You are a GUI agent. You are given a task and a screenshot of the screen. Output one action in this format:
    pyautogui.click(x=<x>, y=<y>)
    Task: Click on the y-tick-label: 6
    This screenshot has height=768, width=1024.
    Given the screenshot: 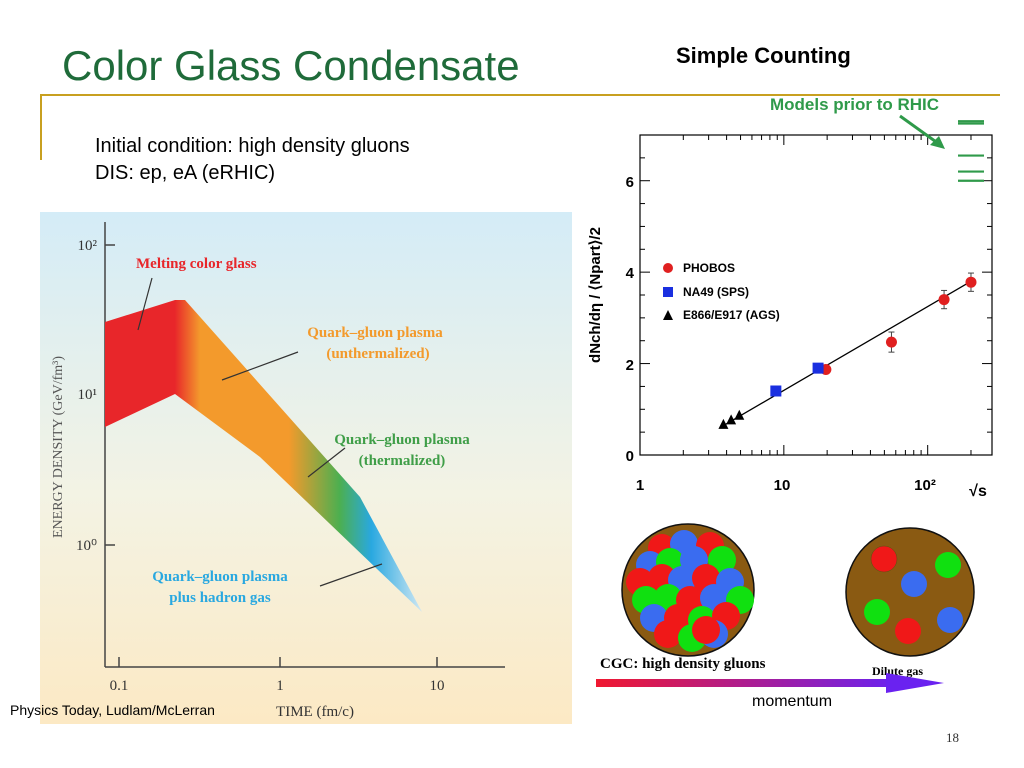 What is the action you would take?
    pyautogui.click(x=630, y=182)
    